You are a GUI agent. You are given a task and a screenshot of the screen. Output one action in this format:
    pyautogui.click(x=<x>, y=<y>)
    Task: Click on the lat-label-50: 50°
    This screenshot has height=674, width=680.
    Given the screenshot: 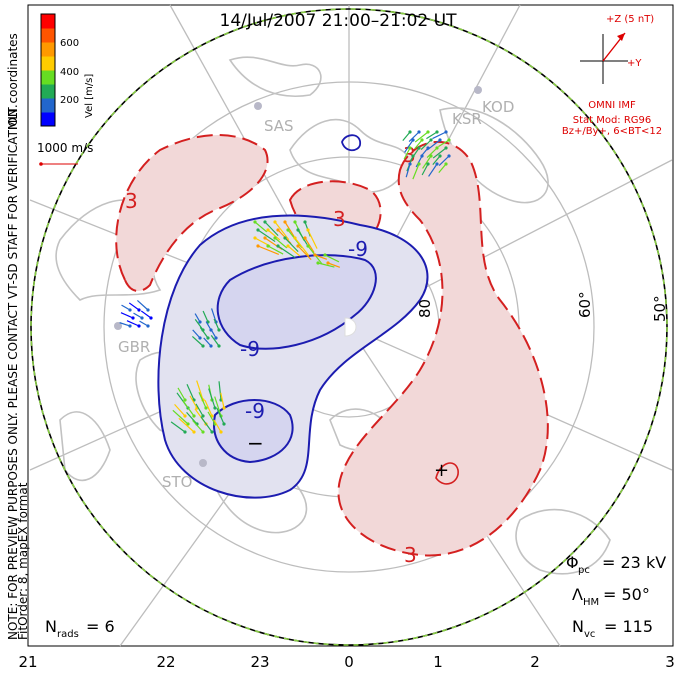 What is the action you would take?
    pyautogui.click(x=660, y=308)
    